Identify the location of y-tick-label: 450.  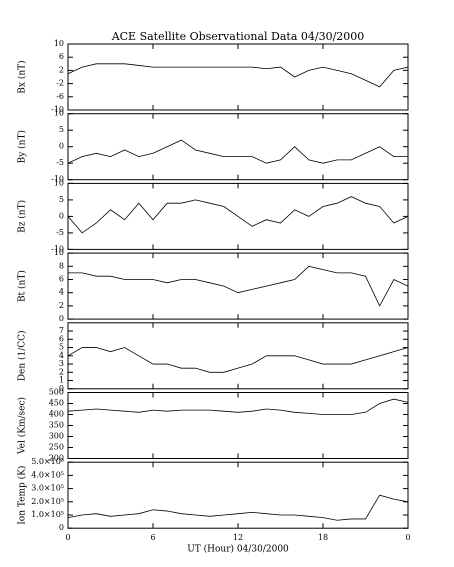
(56, 403).